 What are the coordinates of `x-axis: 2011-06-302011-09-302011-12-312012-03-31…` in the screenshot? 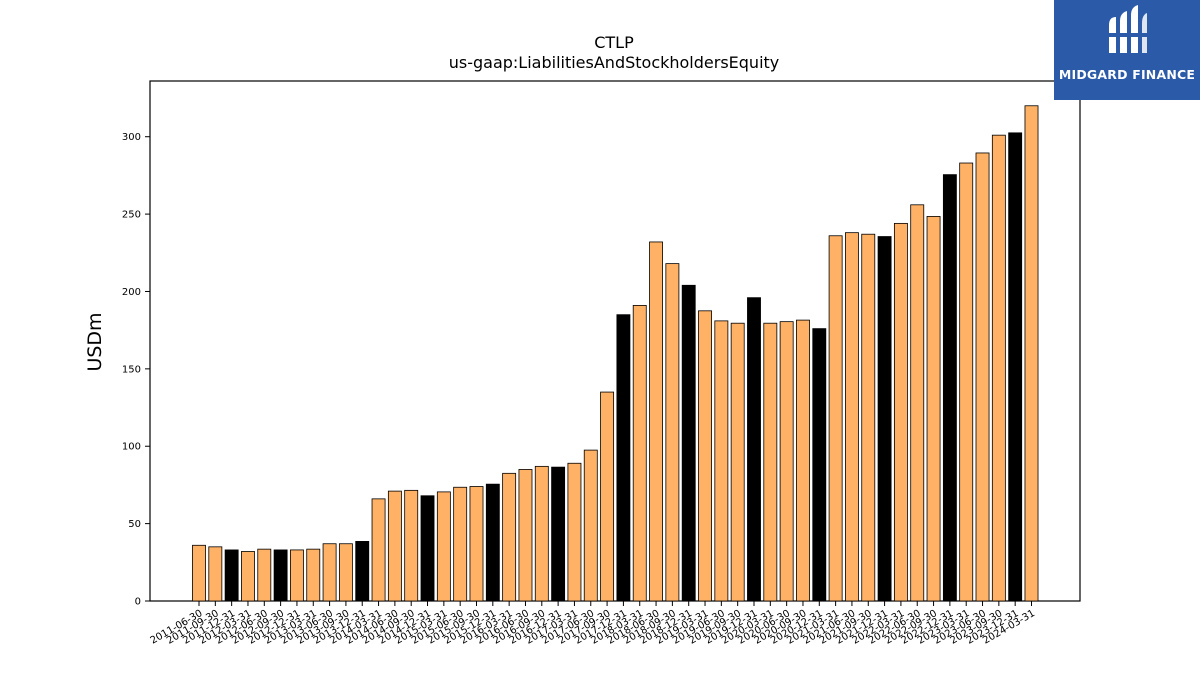 It's located at (593, 624).